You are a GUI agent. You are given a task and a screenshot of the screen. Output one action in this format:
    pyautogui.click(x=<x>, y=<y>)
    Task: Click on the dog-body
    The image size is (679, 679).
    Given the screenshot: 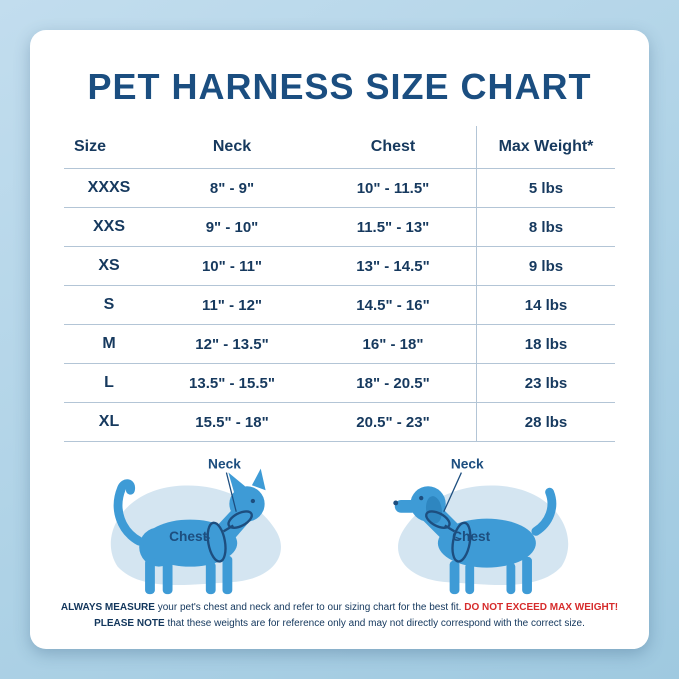 What is the action you would take?
    pyautogui.click(x=486, y=543)
    